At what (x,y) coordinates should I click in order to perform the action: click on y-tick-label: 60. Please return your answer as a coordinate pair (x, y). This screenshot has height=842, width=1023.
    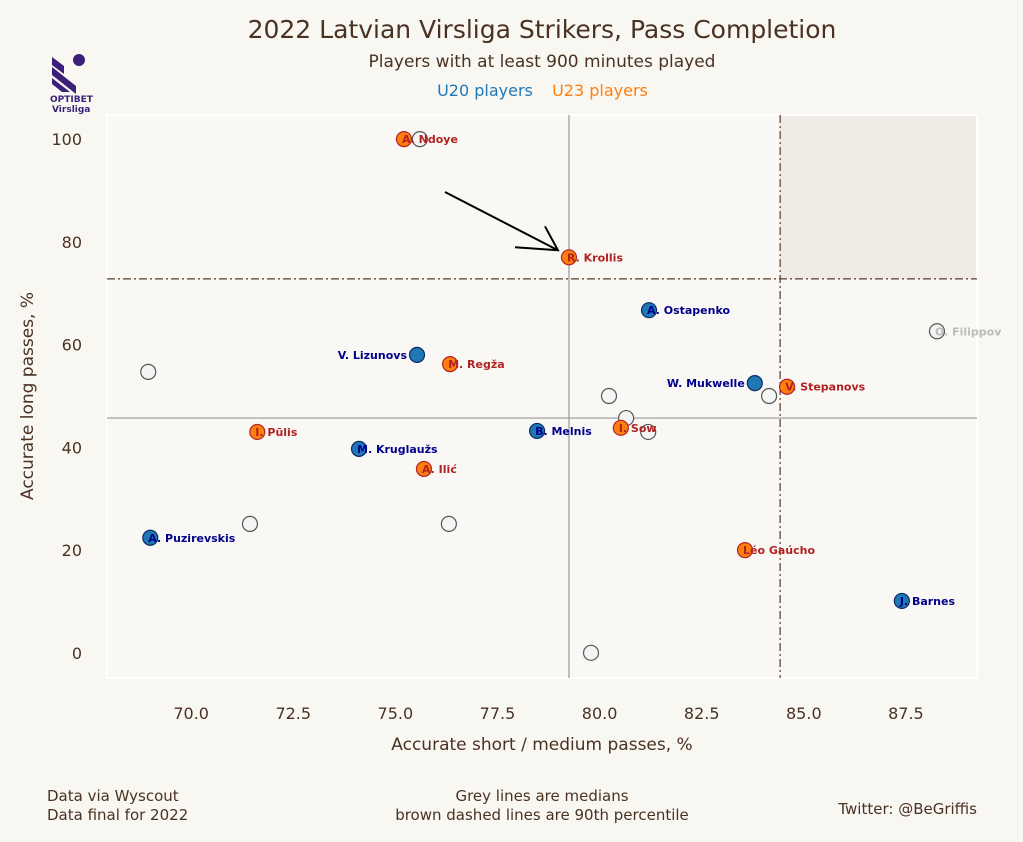
    Looking at the image, I should click on (72, 345).